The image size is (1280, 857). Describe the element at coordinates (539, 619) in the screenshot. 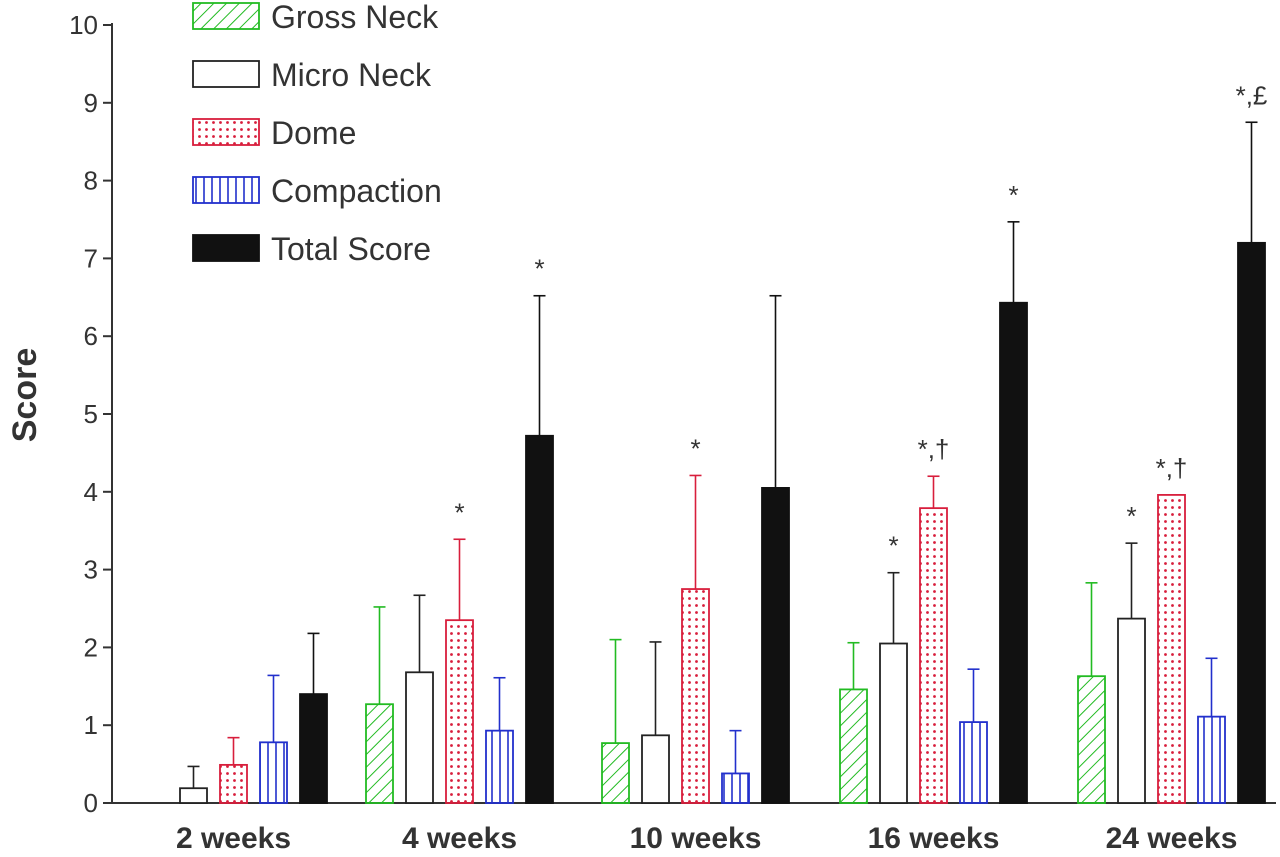

I see `bar-total-score-4-weeks` at that location.